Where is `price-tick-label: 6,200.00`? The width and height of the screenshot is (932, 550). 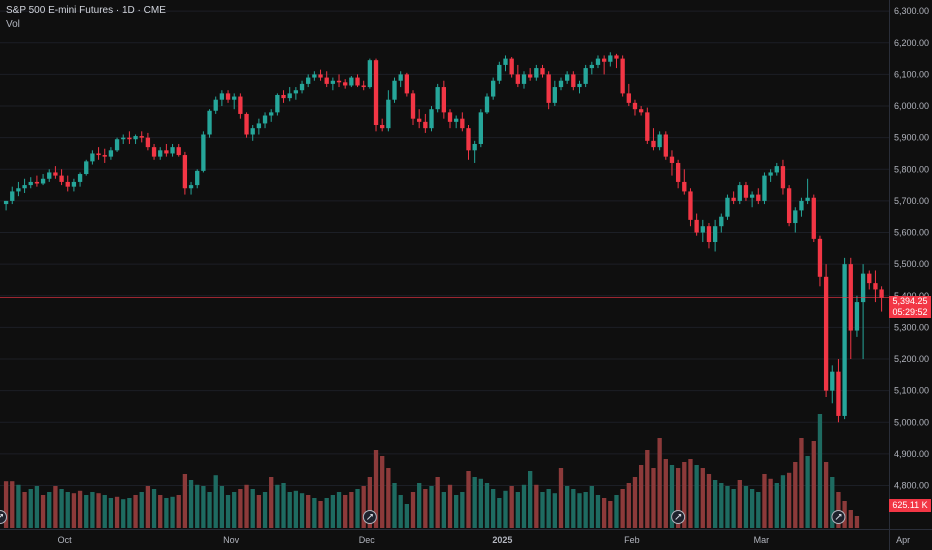
price-tick-label: 6,200.00 is located at coordinates (911, 43).